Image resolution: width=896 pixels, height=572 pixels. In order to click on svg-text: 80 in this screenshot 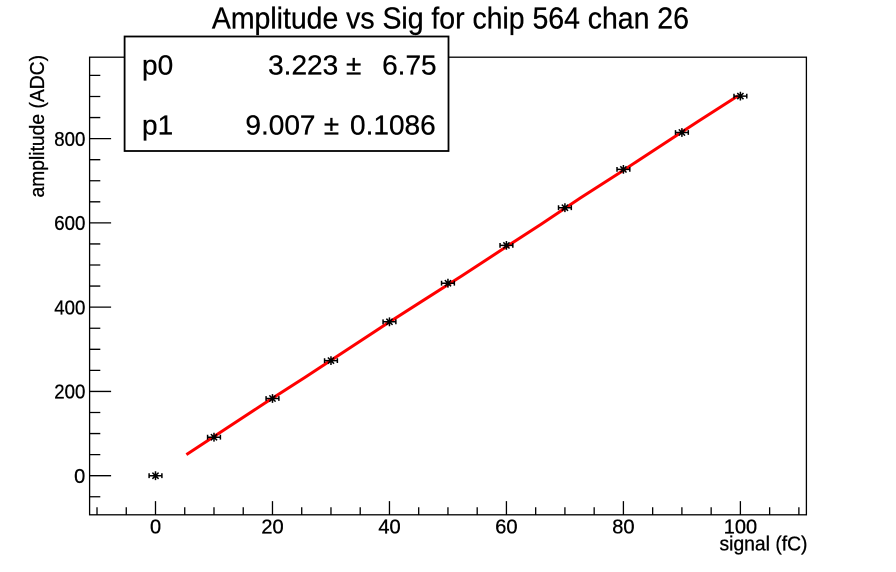, I will do `click(623, 527)`.